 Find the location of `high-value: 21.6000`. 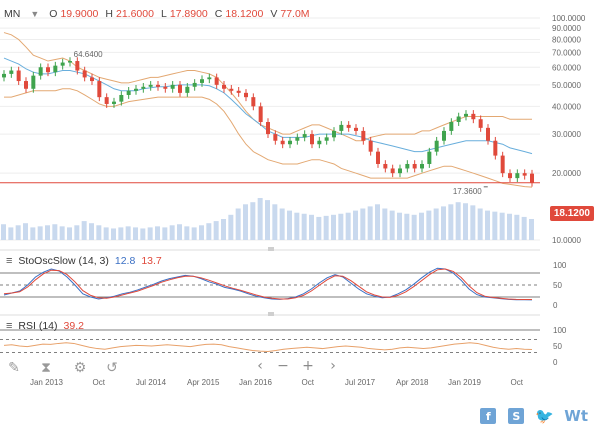

high-value: 21.6000 is located at coordinates (135, 14).